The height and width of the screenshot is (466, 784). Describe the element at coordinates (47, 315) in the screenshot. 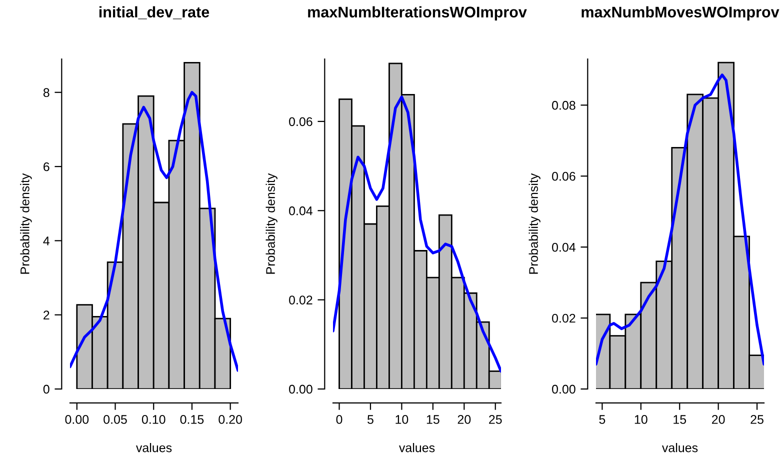

I see `y-tick-label: 2` at that location.